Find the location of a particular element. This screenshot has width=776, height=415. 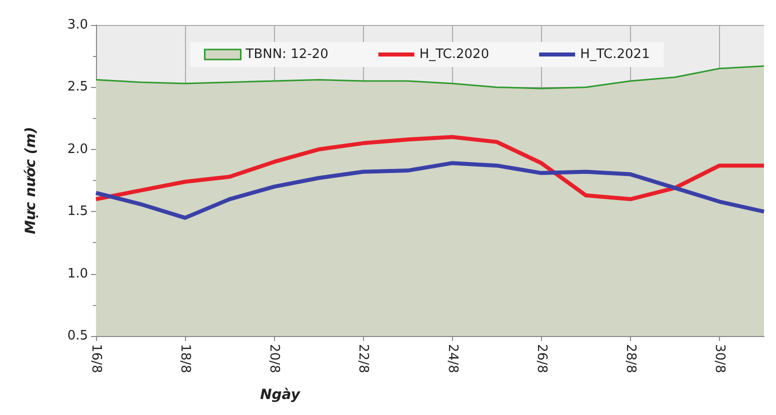

y-tick-label: 1.5 is located at coordinates (77, 212).